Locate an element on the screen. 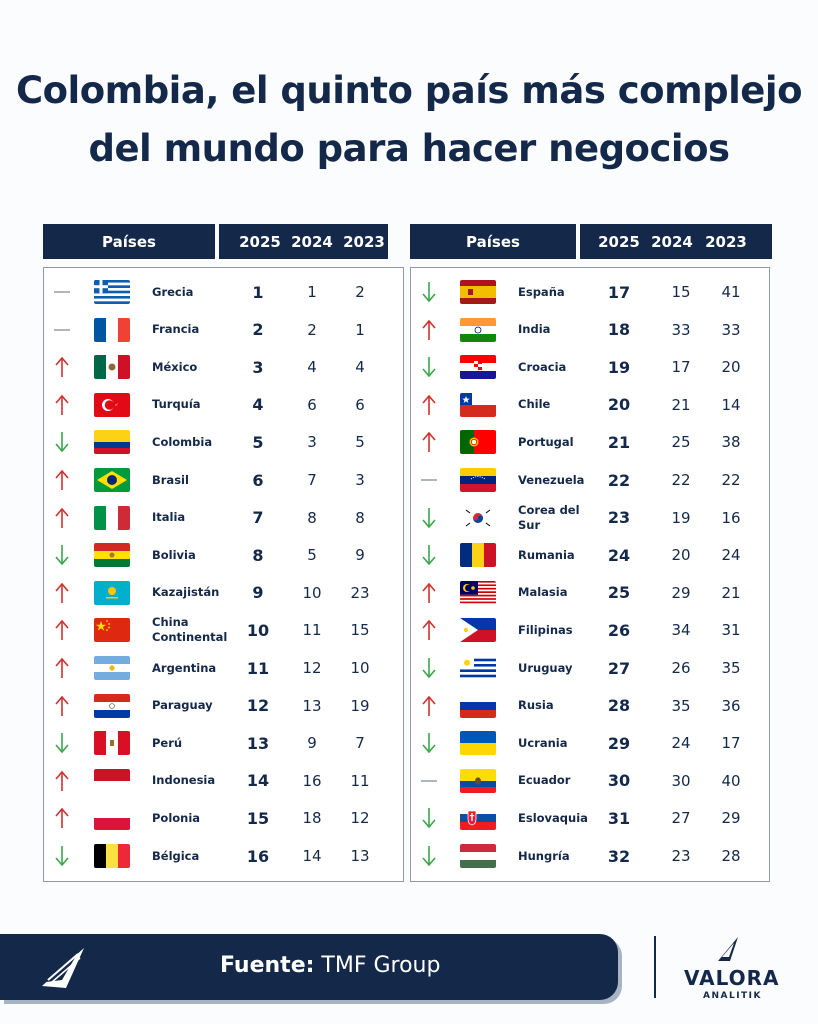 The height and width of the screenshot is (1024, 818). rank-2025: 30 is located at coordinates (619, 781).